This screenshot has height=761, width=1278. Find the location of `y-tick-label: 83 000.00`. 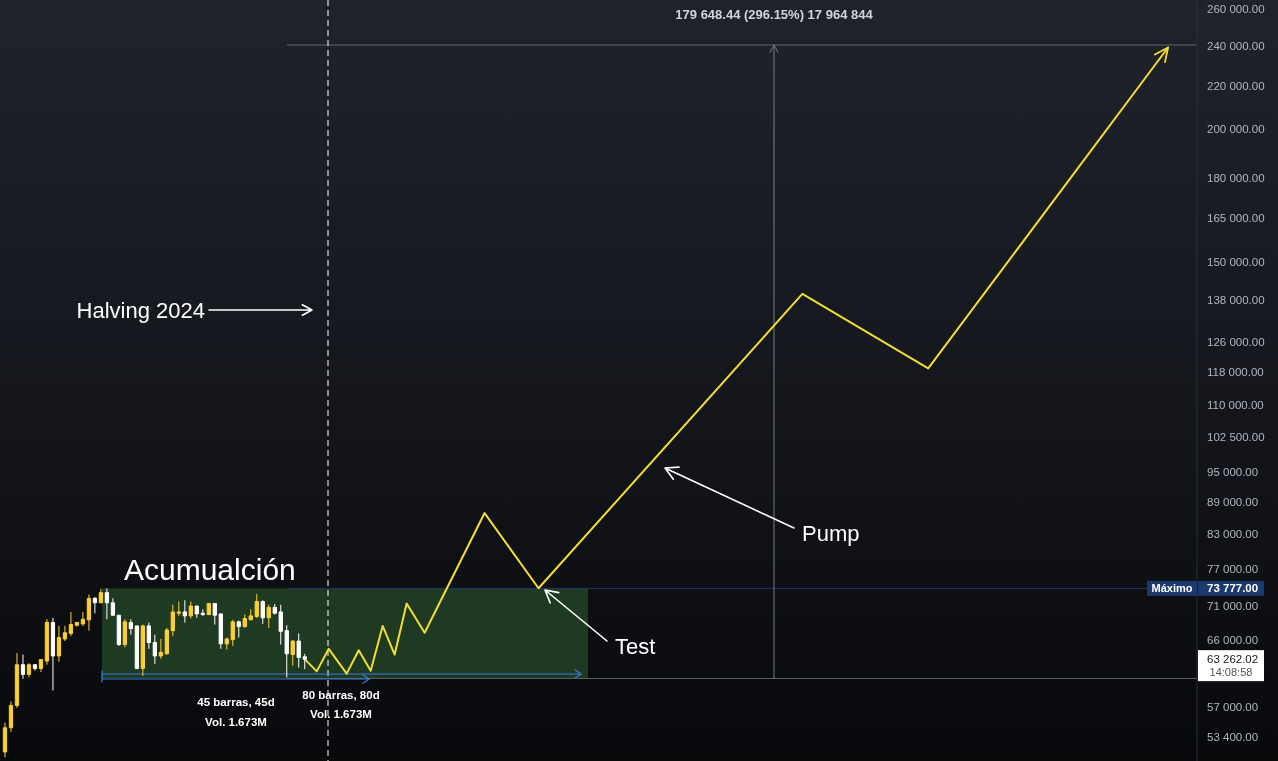

y-tick-label: 83 000.00 is located at coordinates (1233, 534).